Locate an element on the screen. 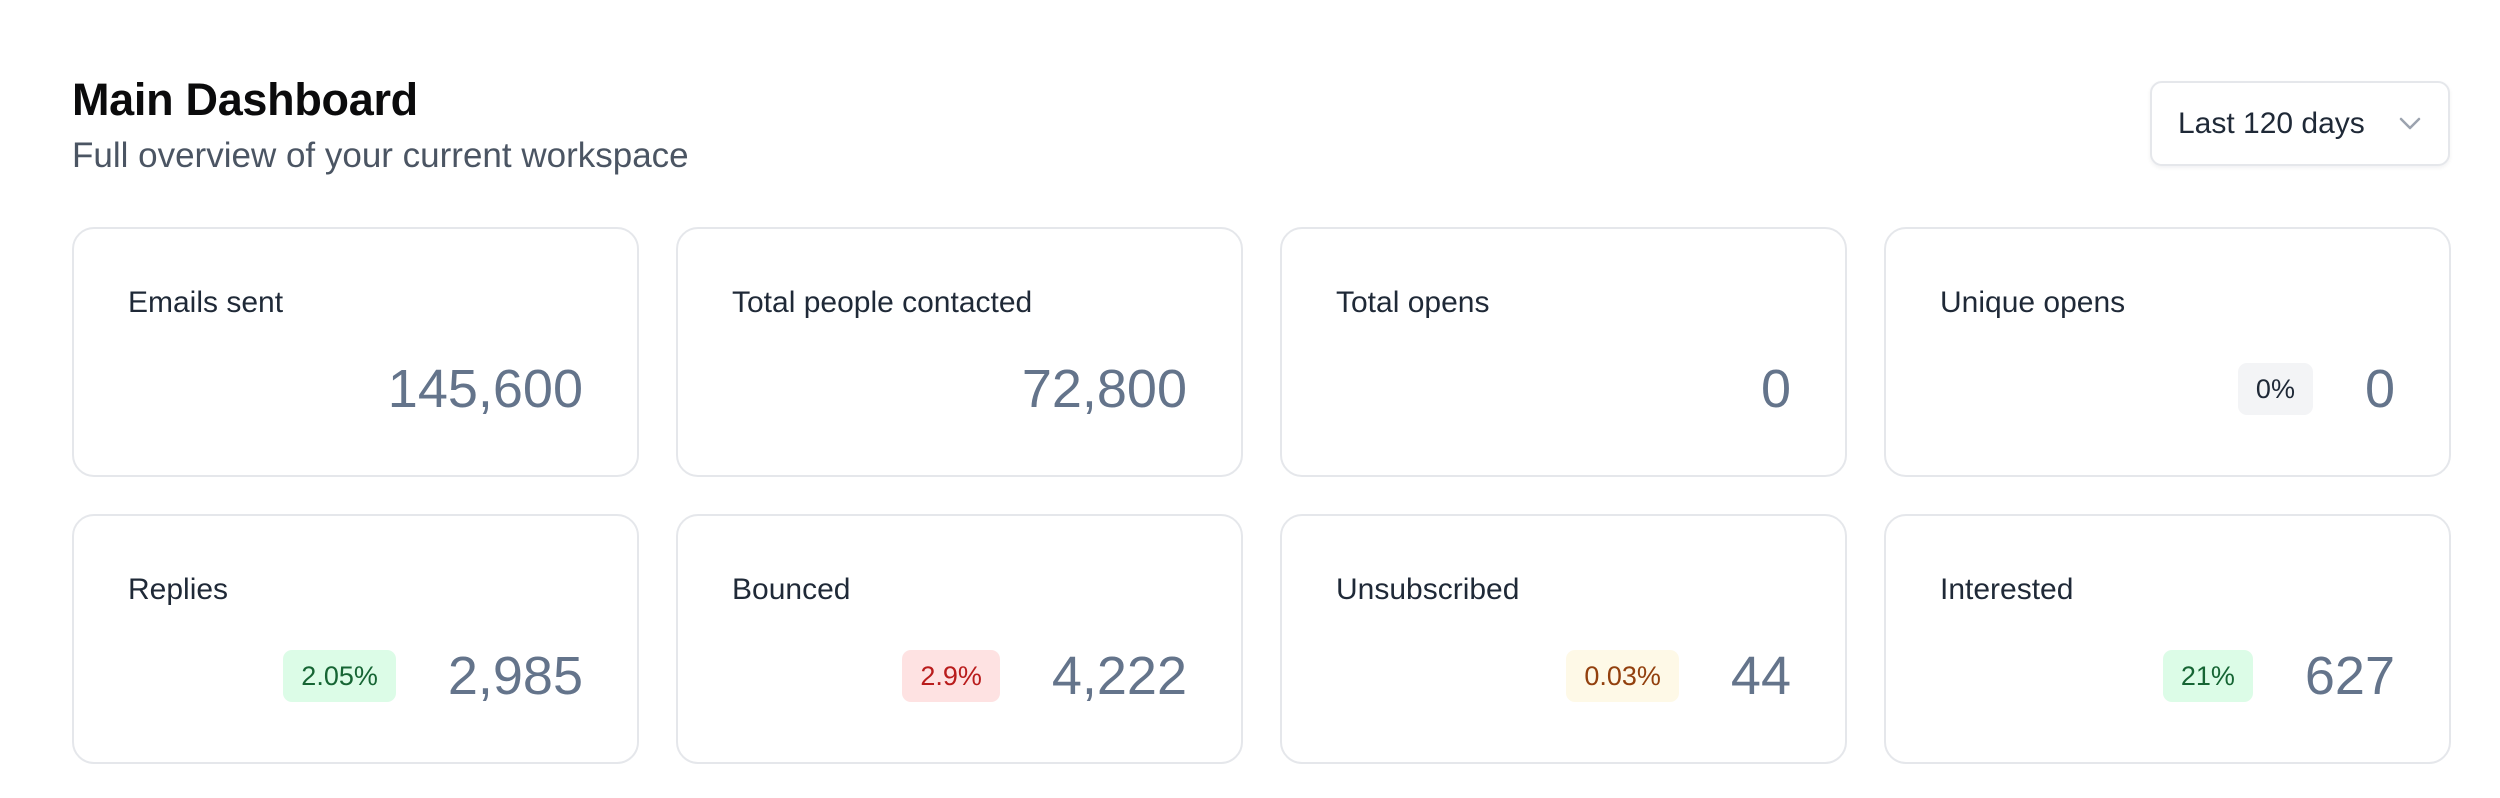  stat-value-row: 2.05% 2,985 is located at coordinates (433, 676).